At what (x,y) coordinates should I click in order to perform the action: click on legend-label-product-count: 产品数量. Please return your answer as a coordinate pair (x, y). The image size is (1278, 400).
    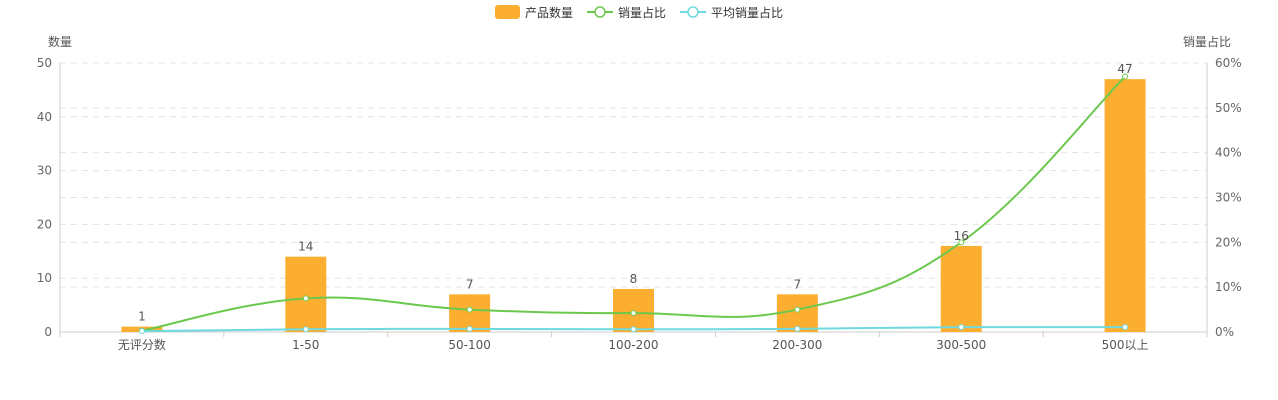
    Looking at the image, I should click on (548, 12).